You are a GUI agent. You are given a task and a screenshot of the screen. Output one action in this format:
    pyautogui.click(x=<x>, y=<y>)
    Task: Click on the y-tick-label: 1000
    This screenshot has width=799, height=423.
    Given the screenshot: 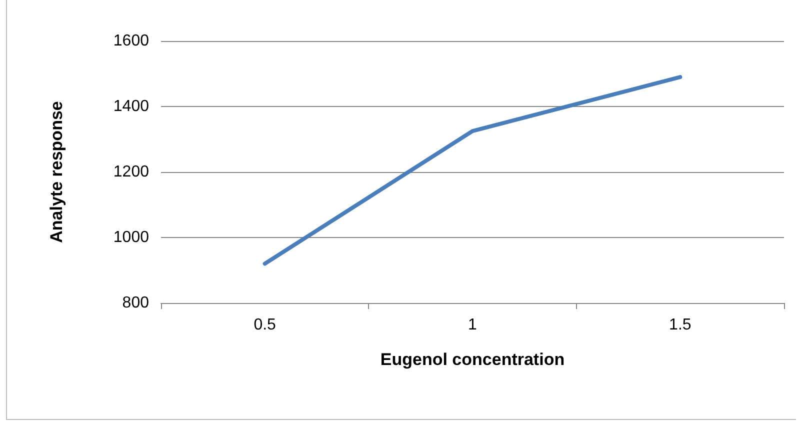 What is the action you would take?
    pyautogui.click(x=131, y=237)
    